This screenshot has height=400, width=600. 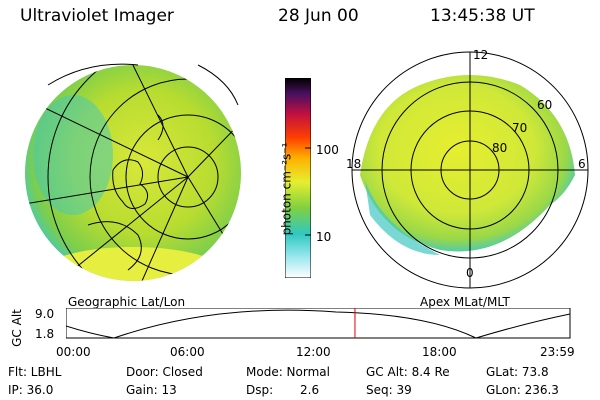 What do you see at coordinates (354, 164) in the screenshot?
I see `mlt-label-18: 18` at bounding box center [354, 164].